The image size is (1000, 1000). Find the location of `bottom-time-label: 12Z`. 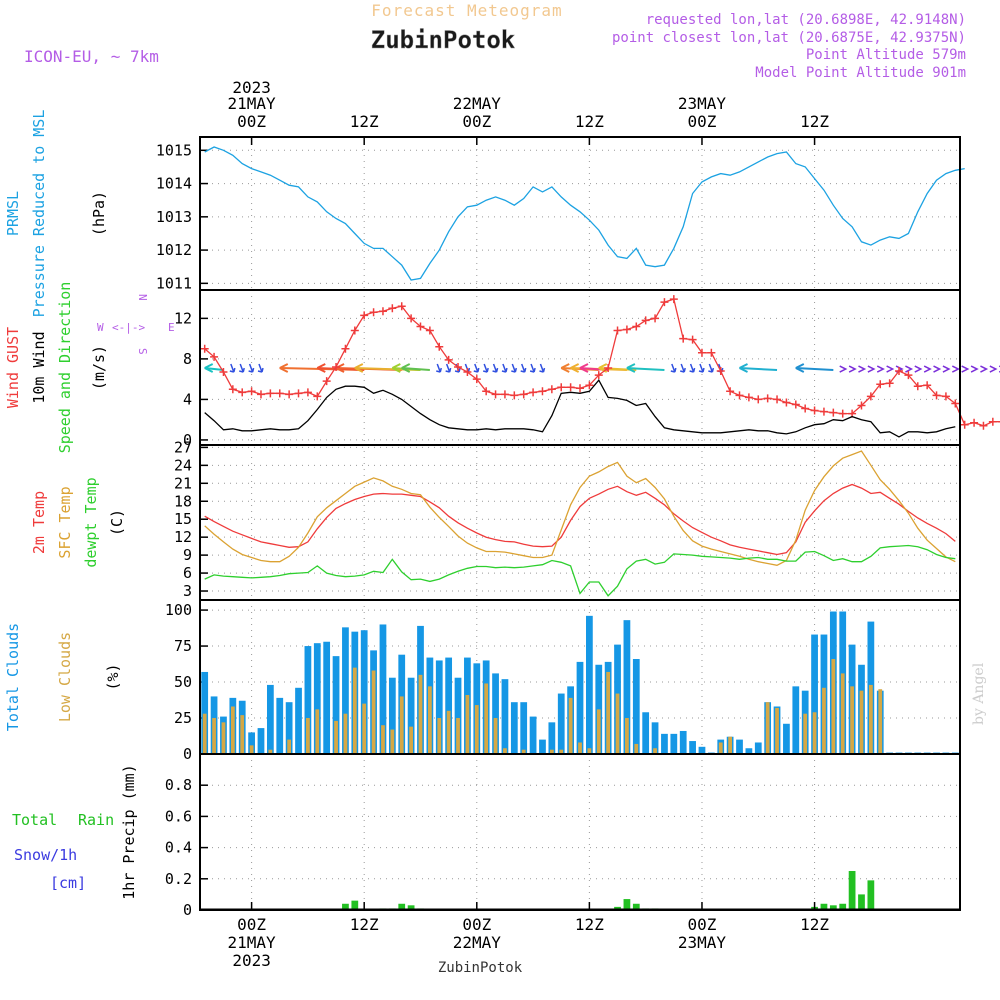

bottom-time-label: 12Z is located at coordinates (589, 924).